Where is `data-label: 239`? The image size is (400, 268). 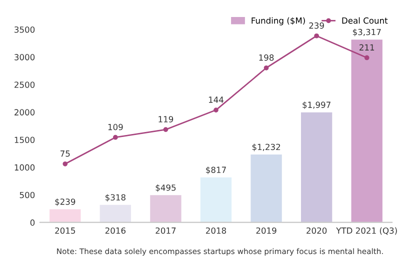
data-label: 239 is located at coordinates (316, 25).